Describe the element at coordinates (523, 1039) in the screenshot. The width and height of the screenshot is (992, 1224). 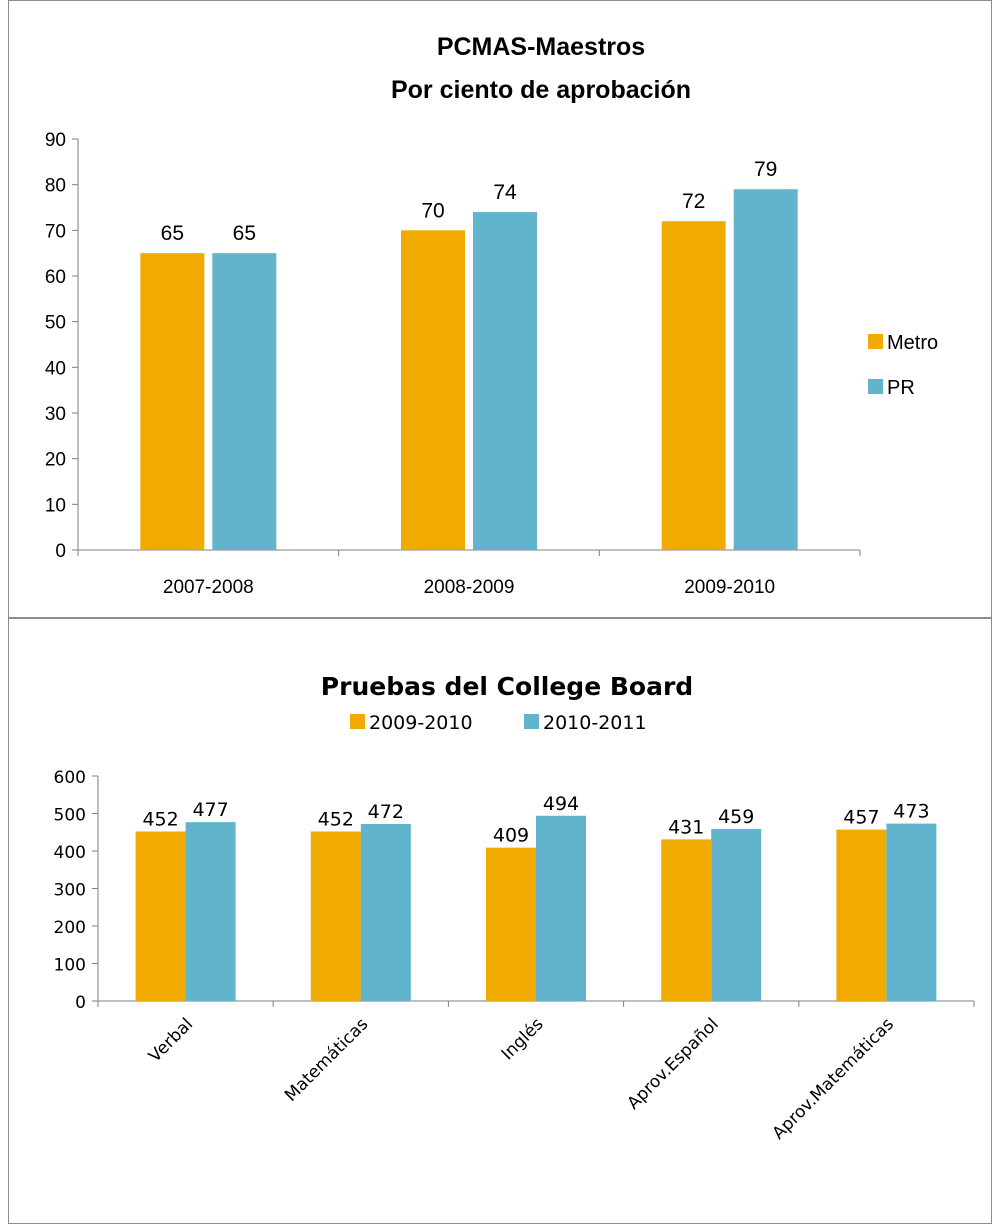
I see `x-tick-label: Inglés` at that location.